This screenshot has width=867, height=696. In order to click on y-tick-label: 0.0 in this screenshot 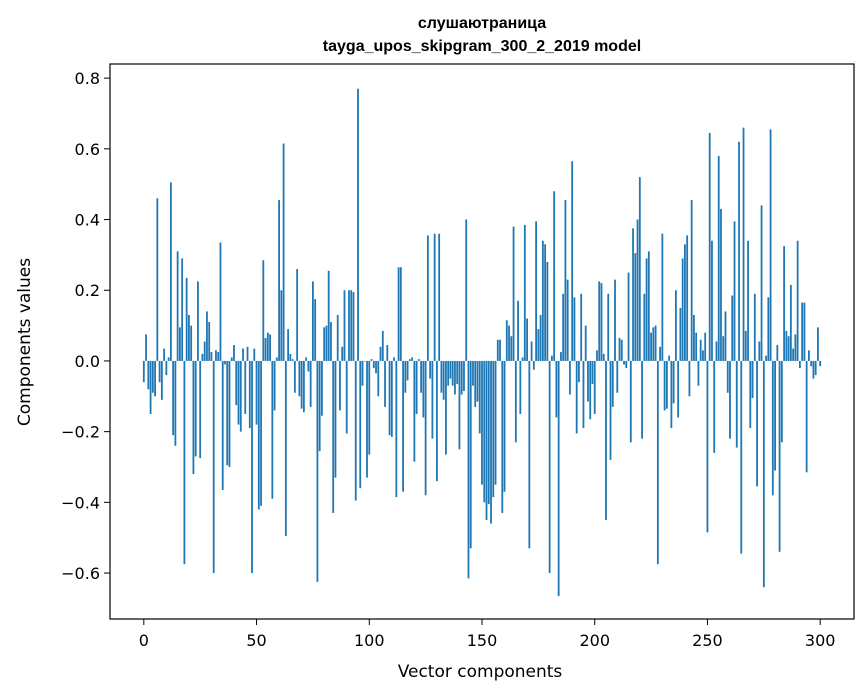, I will do `click(87, 361)`.